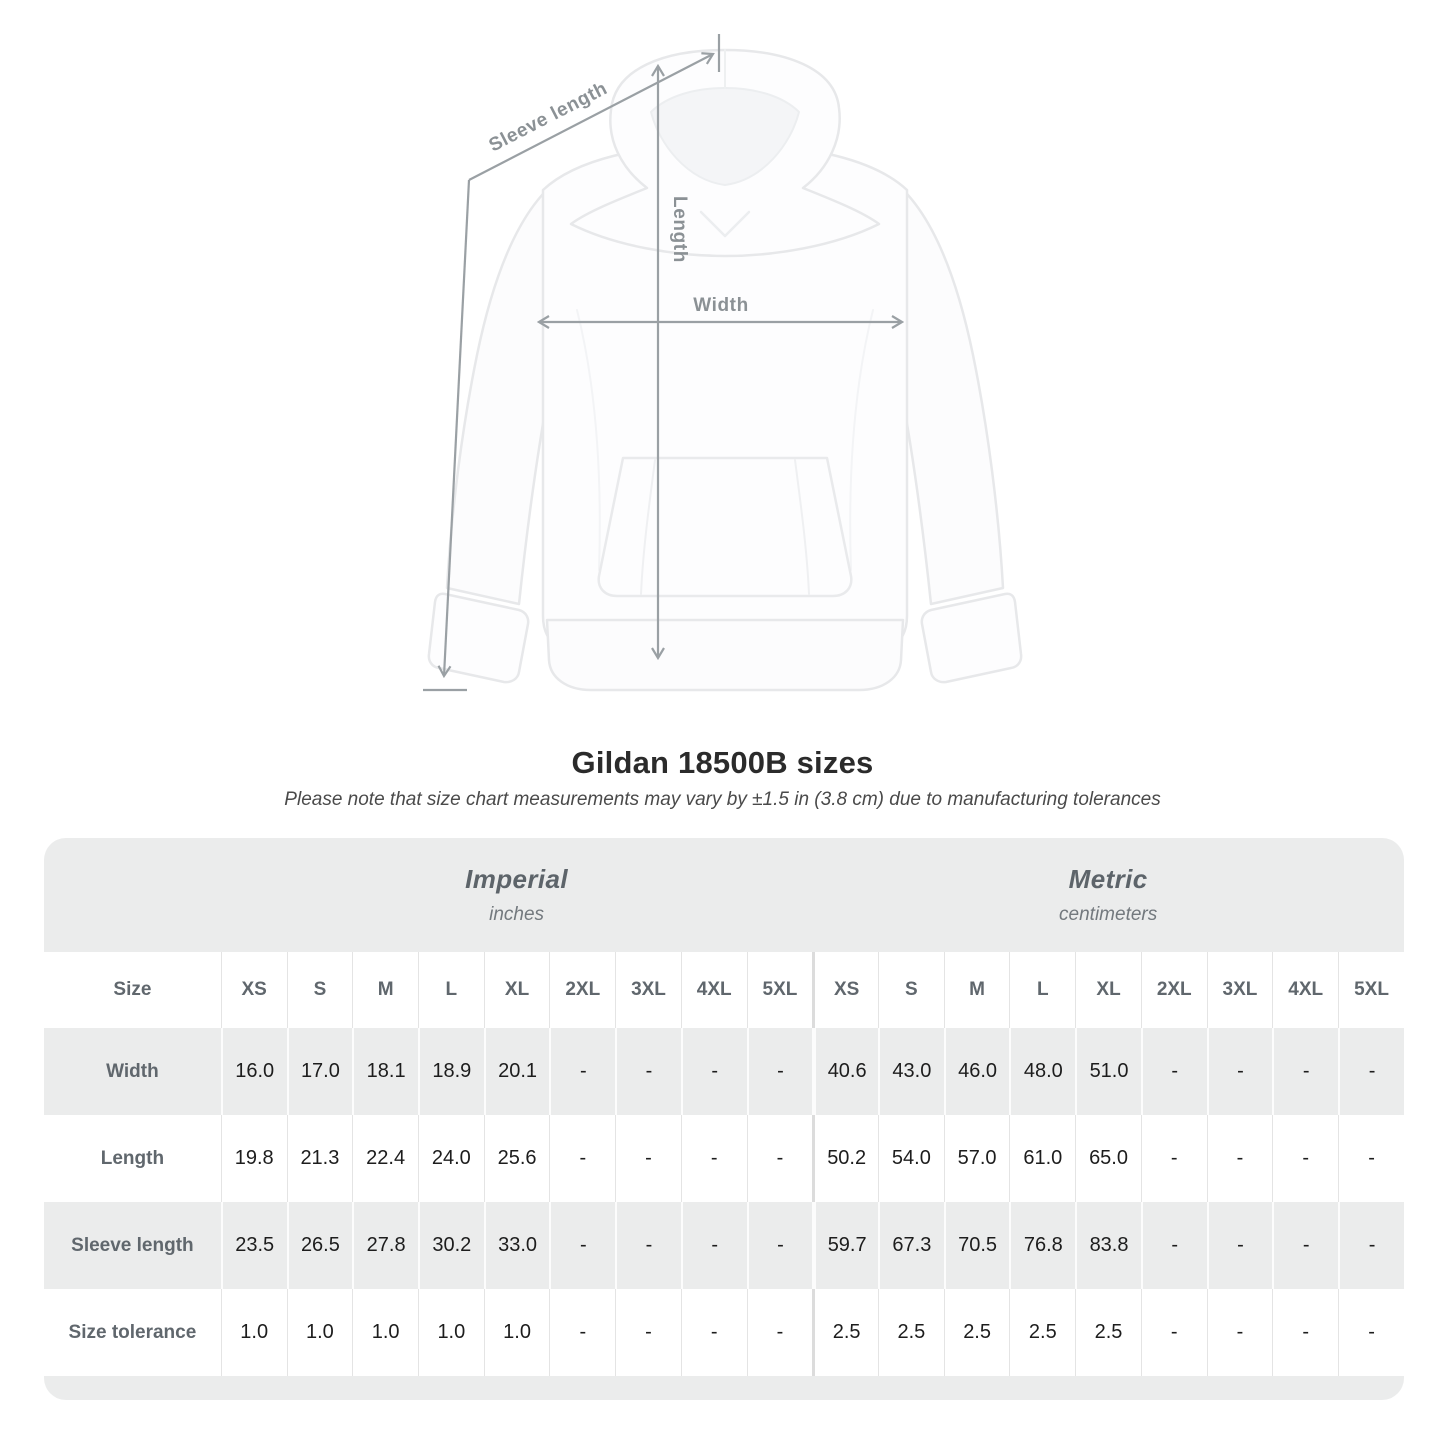  Describe the element at coordinates (911, 1071) in the screenshot. I see `size-value-cell: 43.0` at that location.